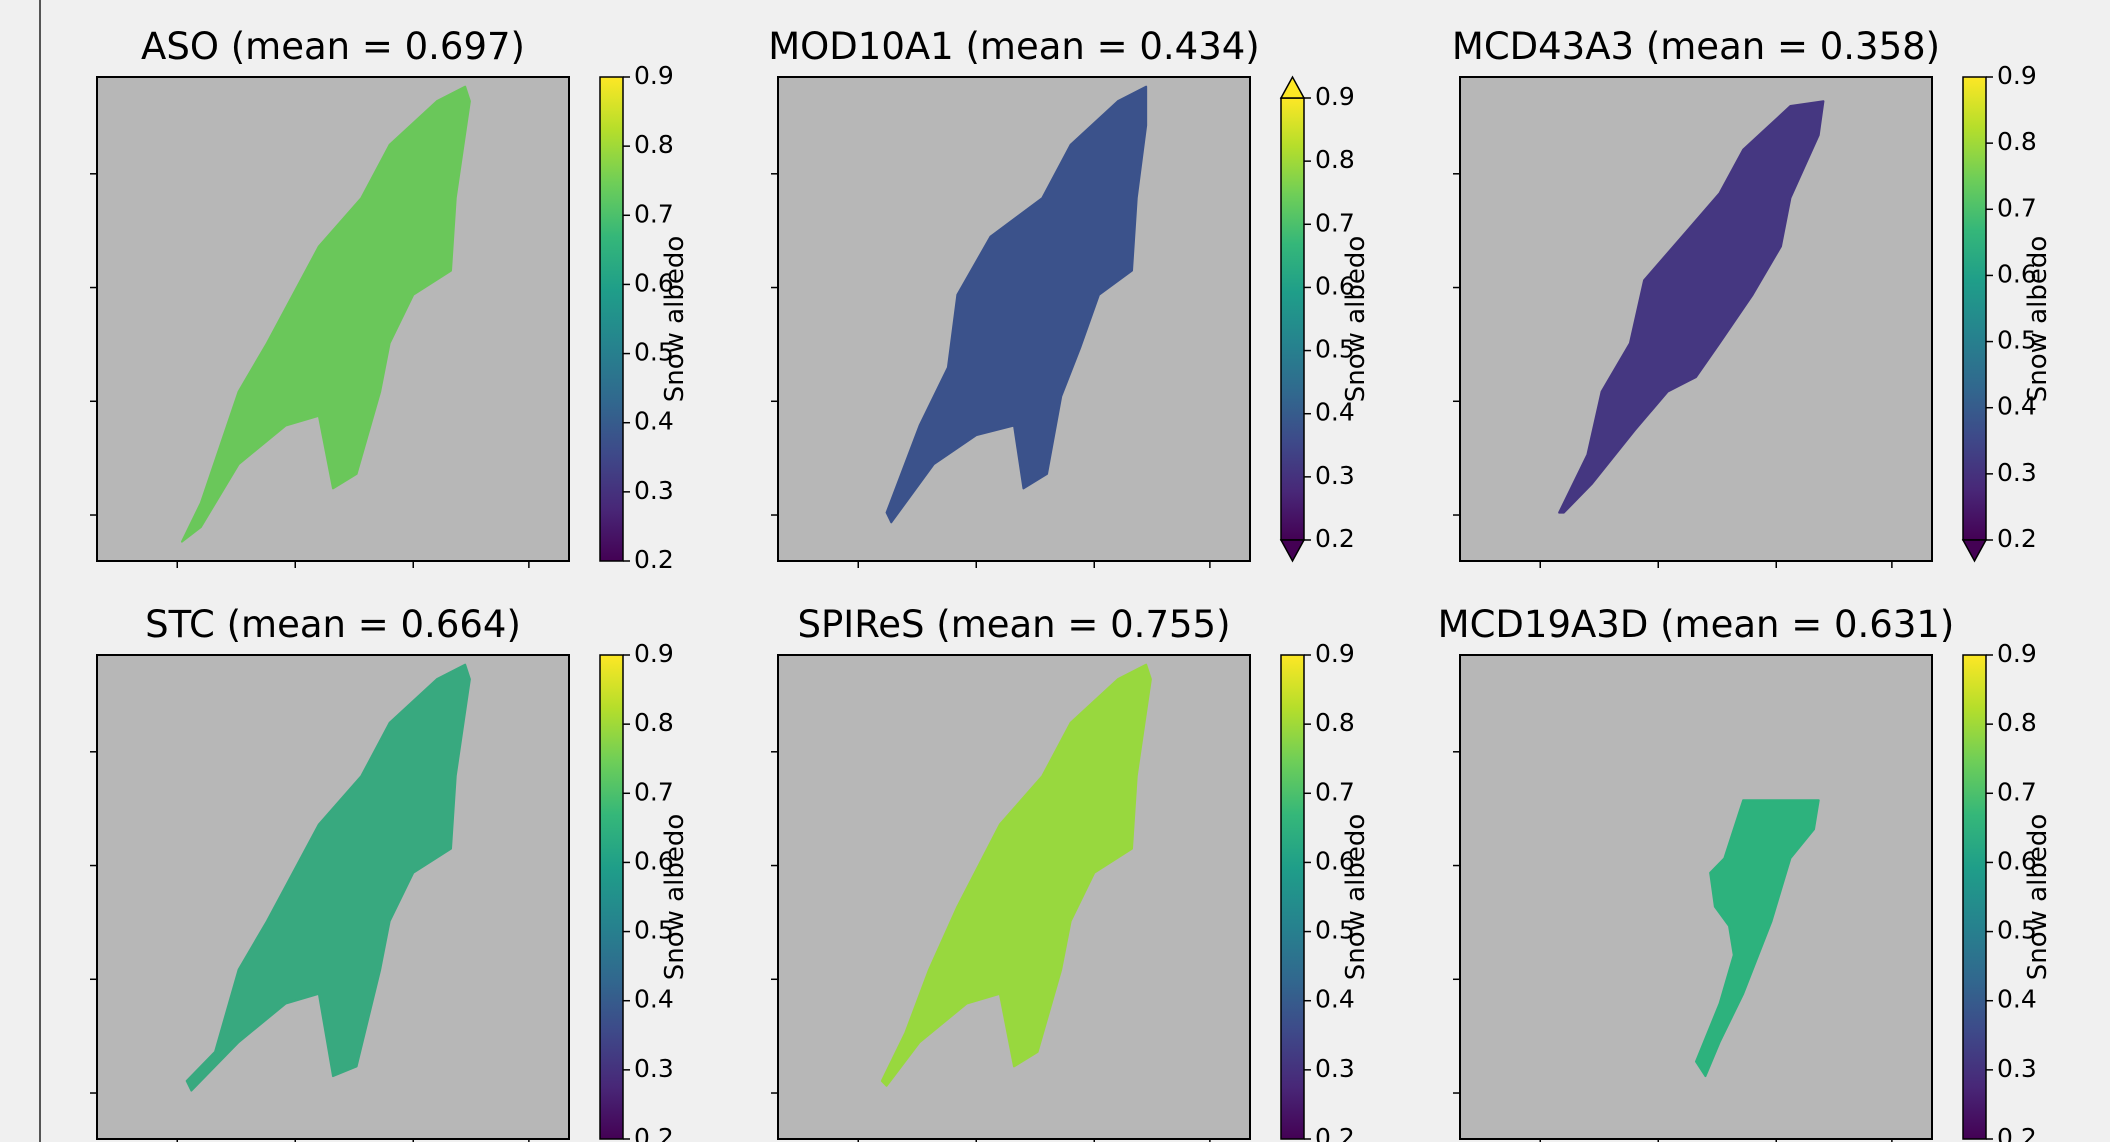 The width and height of the screenshot is (2110, 1142). Describe the element at coordinates (333, 46) in the screenshot. I see `panel-title: ASO (mean = 0.697)` at that location.